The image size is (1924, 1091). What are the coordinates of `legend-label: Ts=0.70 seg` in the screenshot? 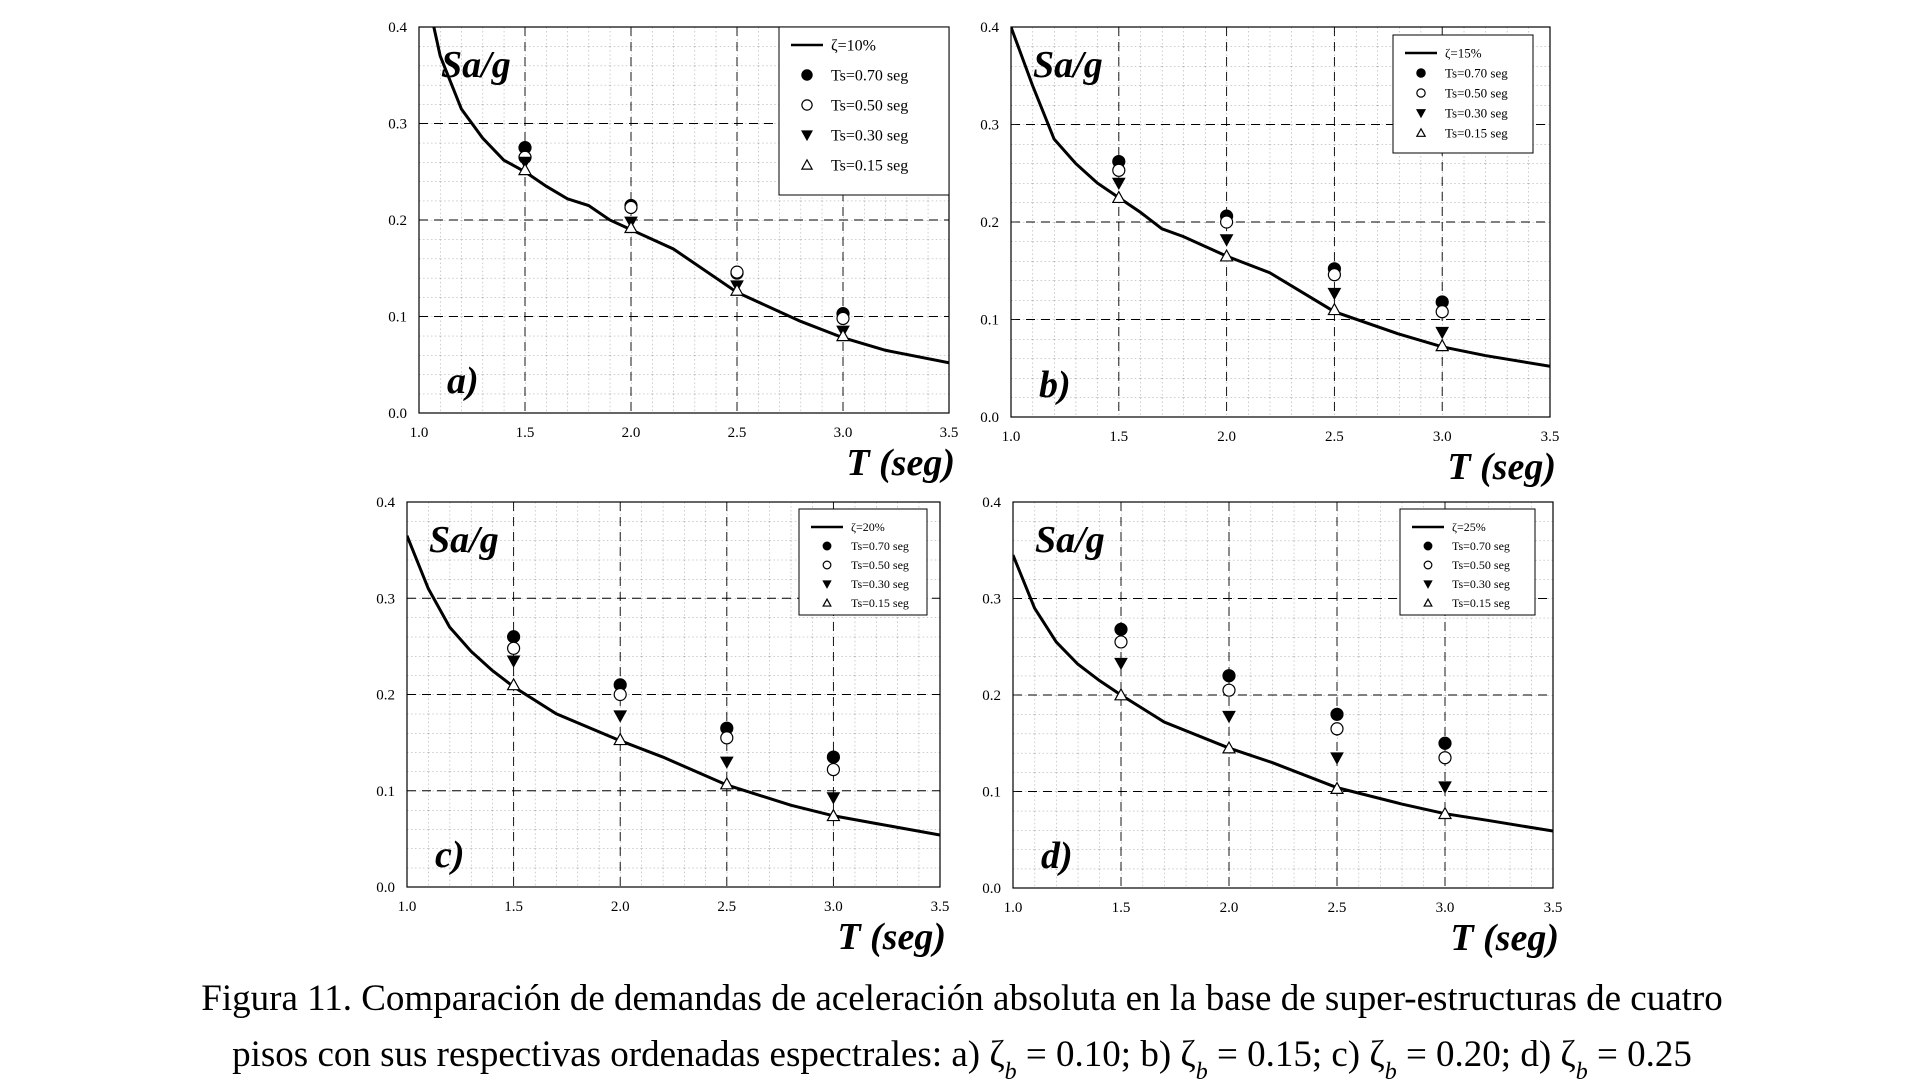 It's located at (1481, 546).